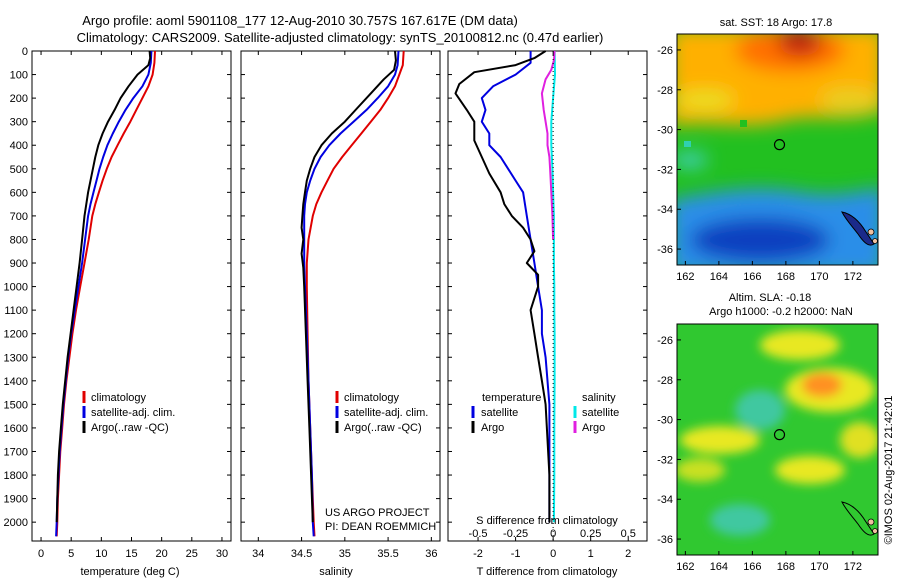  Describe the element at coordinates (786, 567) in the screenshot. I see `map-x-tick-label: 168` at that location.